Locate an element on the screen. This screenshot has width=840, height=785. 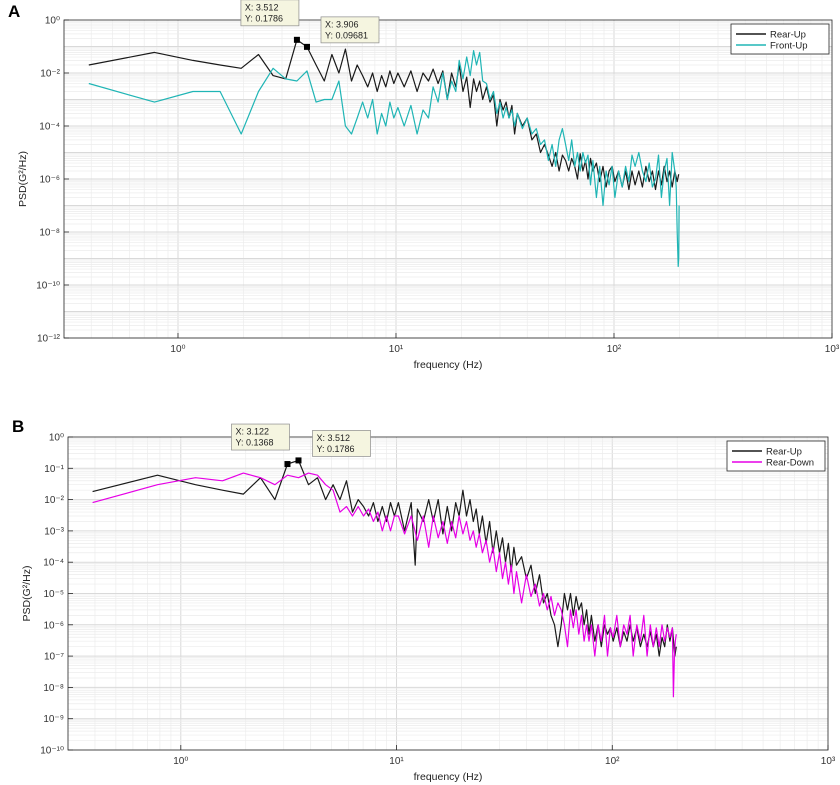
y-tick-label: 10⁻⁵ is located at coordinates (53, 594).